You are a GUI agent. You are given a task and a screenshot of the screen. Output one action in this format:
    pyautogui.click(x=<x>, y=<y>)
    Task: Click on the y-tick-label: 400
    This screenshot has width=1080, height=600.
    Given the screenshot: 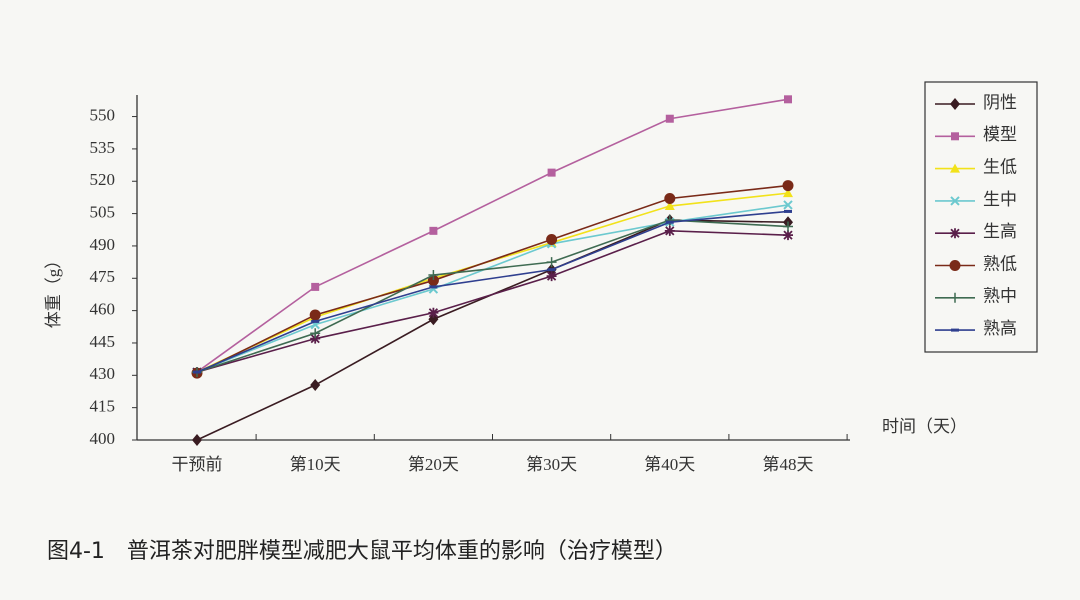 What is the action you would take?
    pyautogui.click(x=103, y=438)
    